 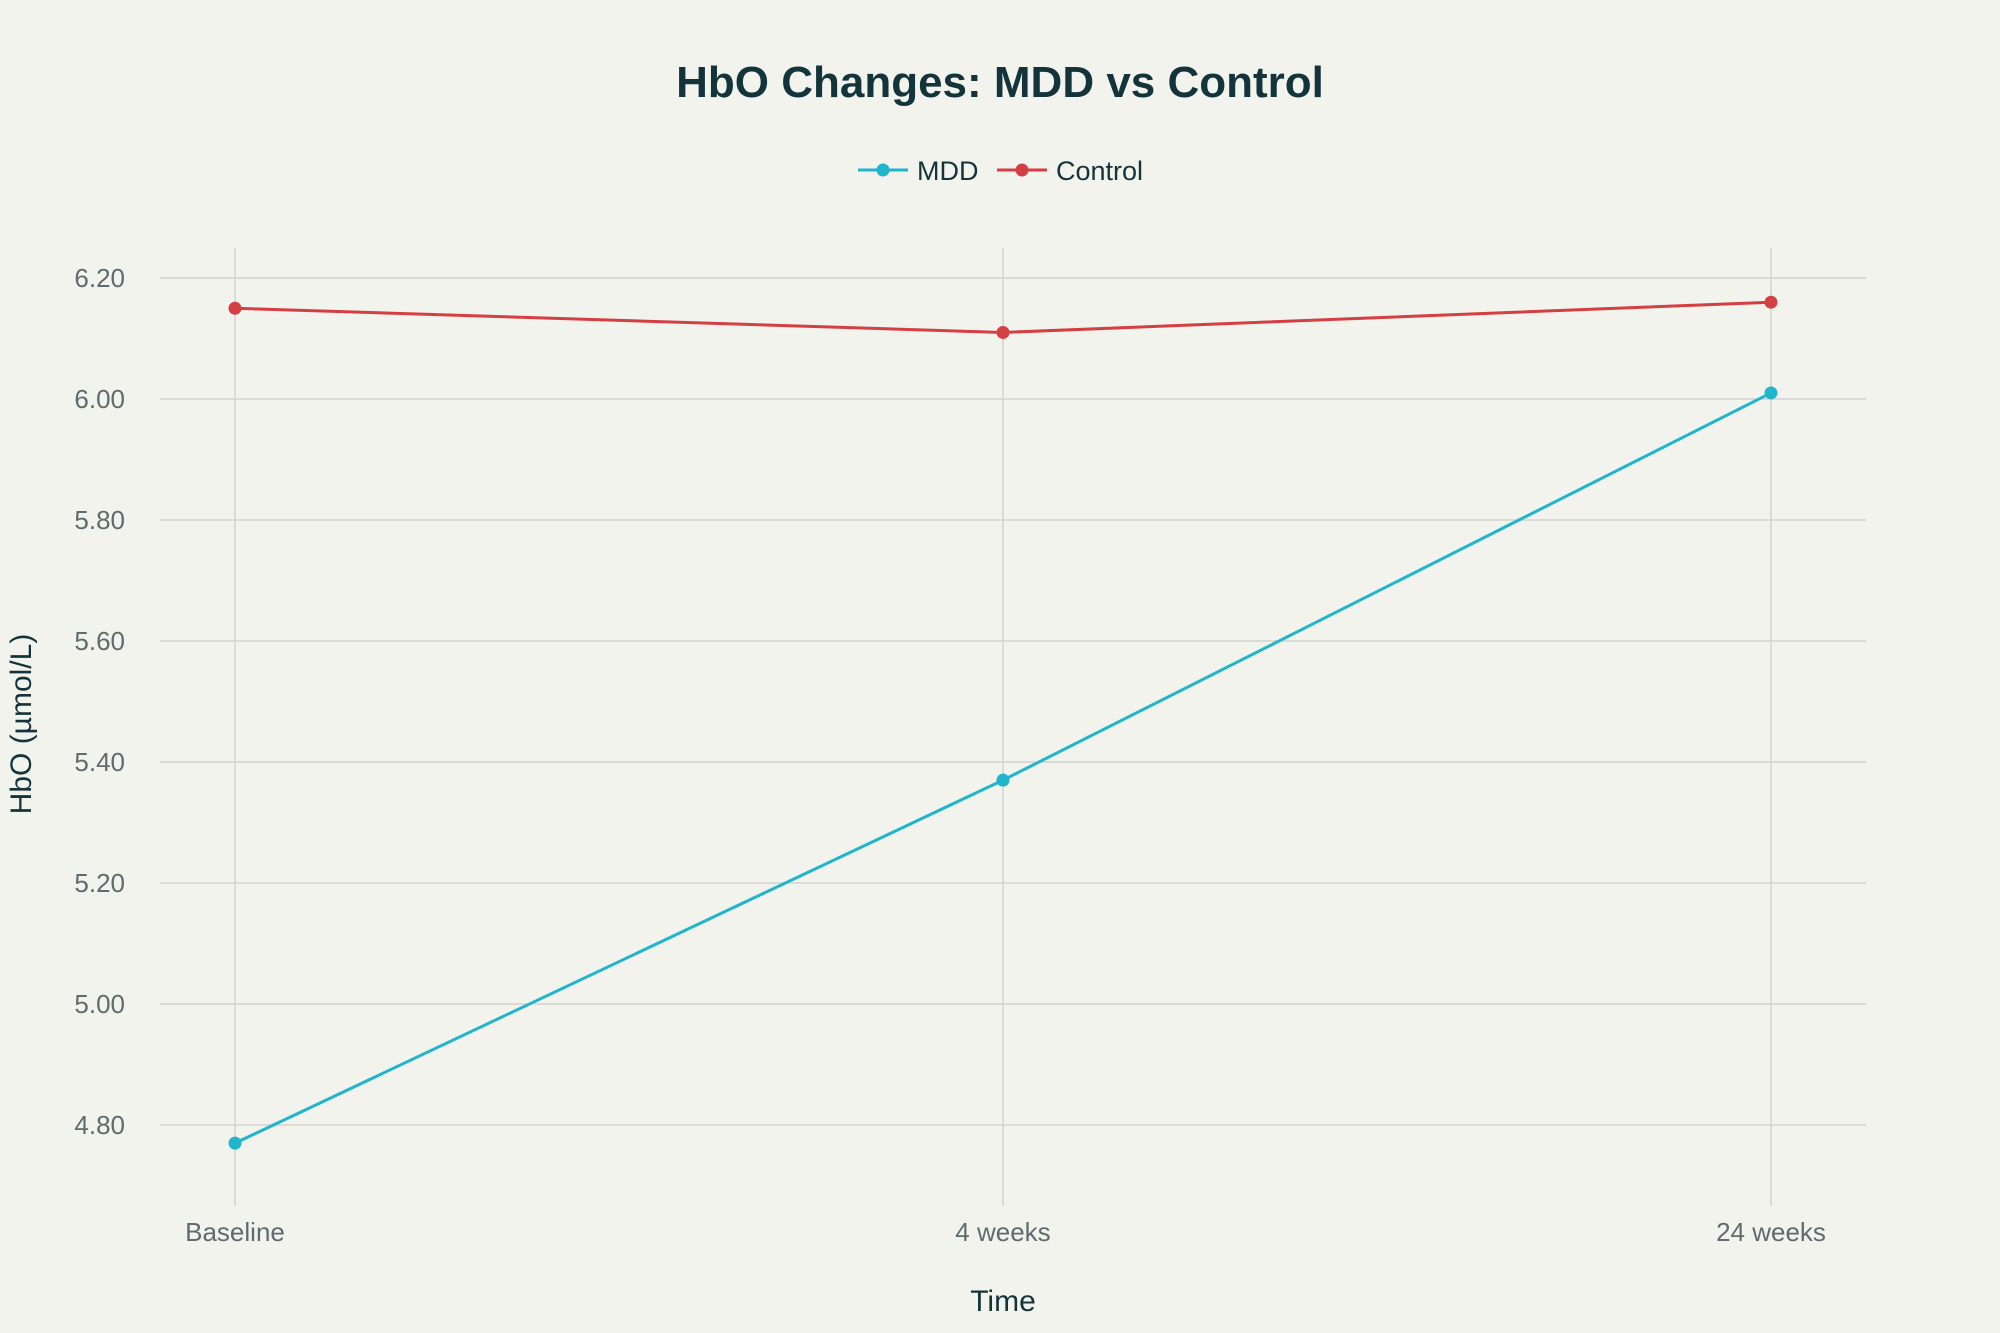 I want to click on y-tick-label: 5.40, so click(x=99, y=762).